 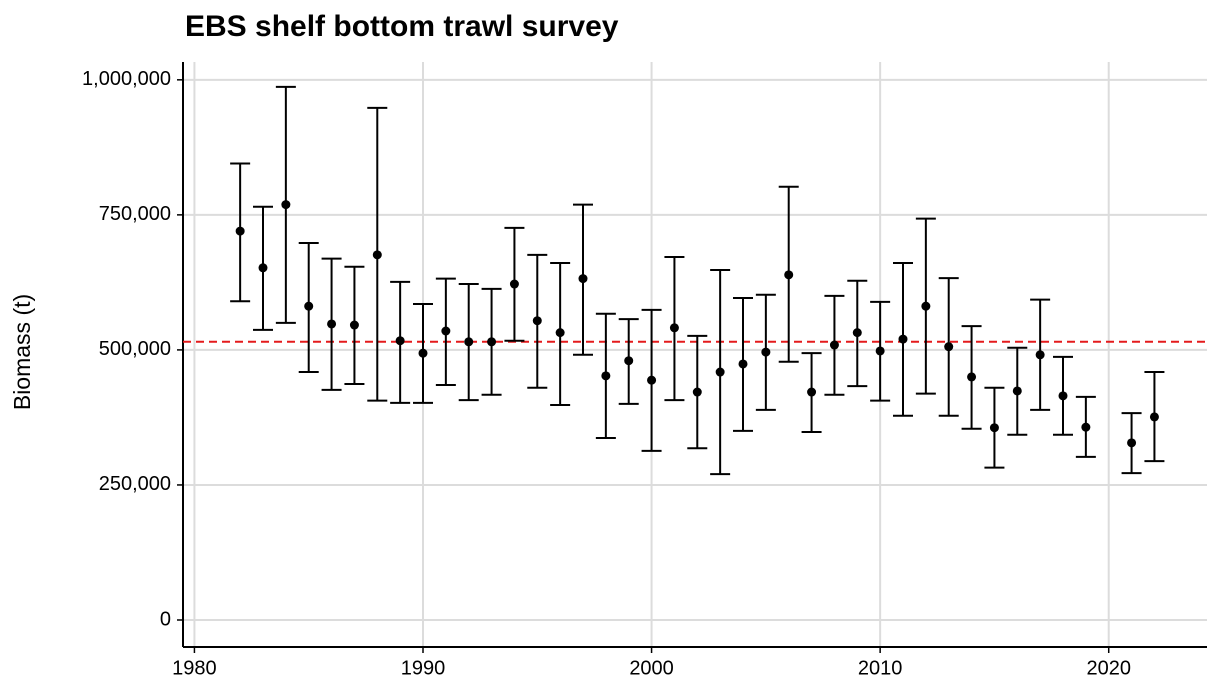 I want to click on y-tick-label: 1,000,000, so click(x=126, y=79).